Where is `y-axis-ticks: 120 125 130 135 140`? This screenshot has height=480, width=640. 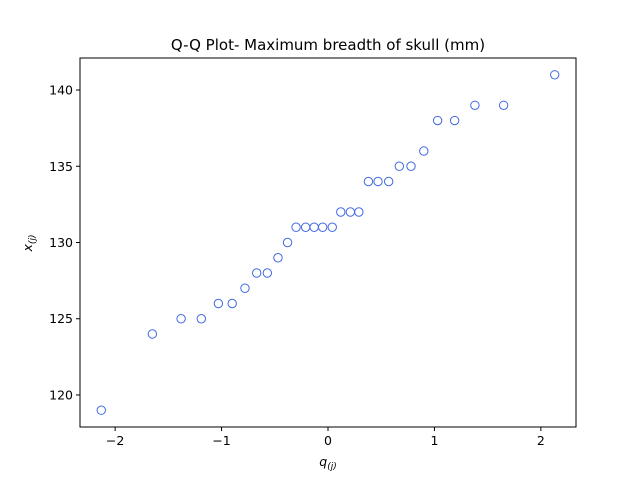
y-axis-ticks: 120 125 130 135 140 is located at coordinates (64, 242).